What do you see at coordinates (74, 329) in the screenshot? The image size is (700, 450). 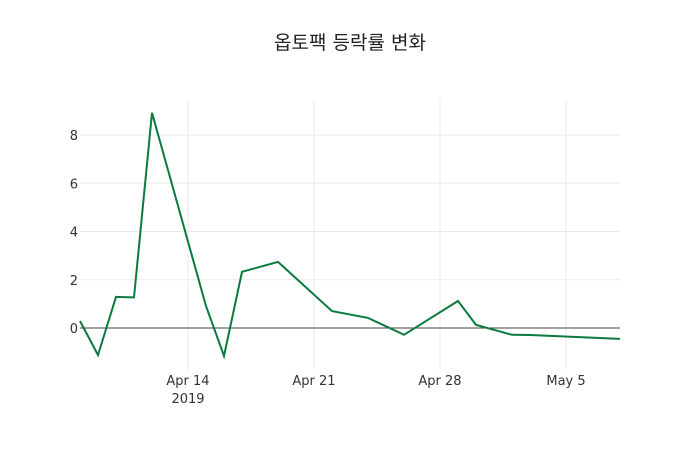 I see `y-tick-label: 0` at bounding box center [74, 329].